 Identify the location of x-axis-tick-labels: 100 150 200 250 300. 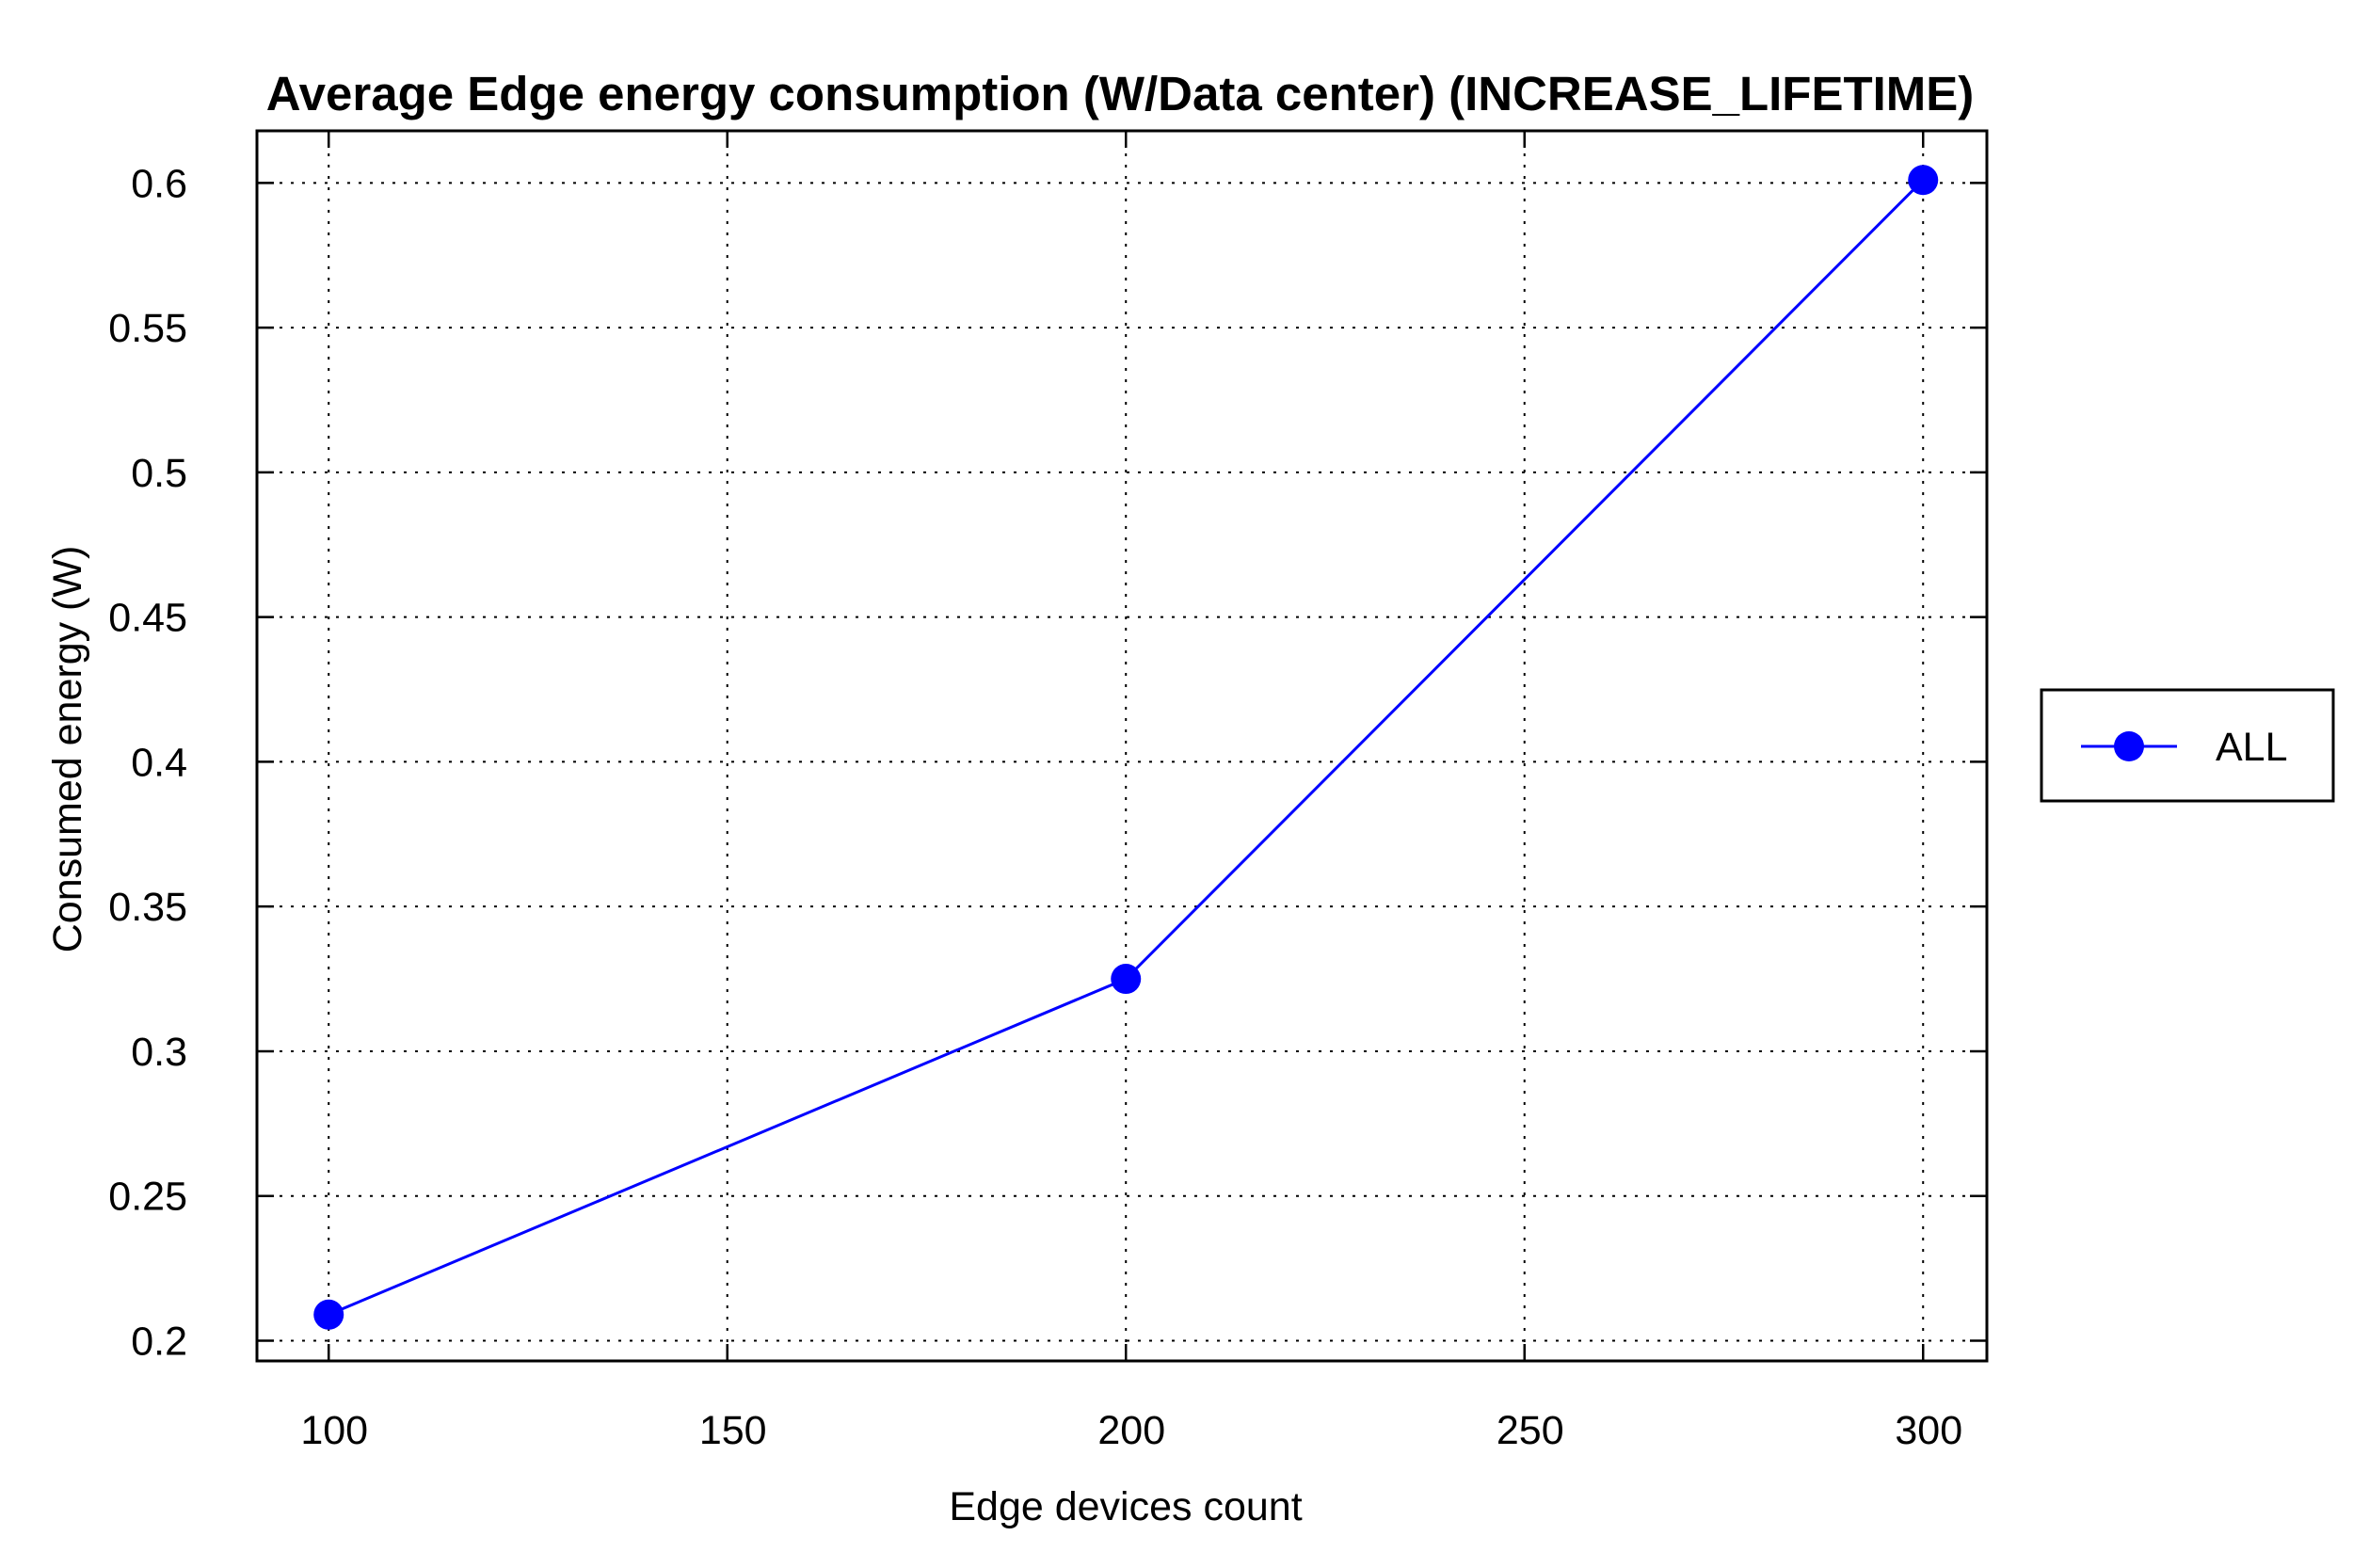
(1131, 1430).